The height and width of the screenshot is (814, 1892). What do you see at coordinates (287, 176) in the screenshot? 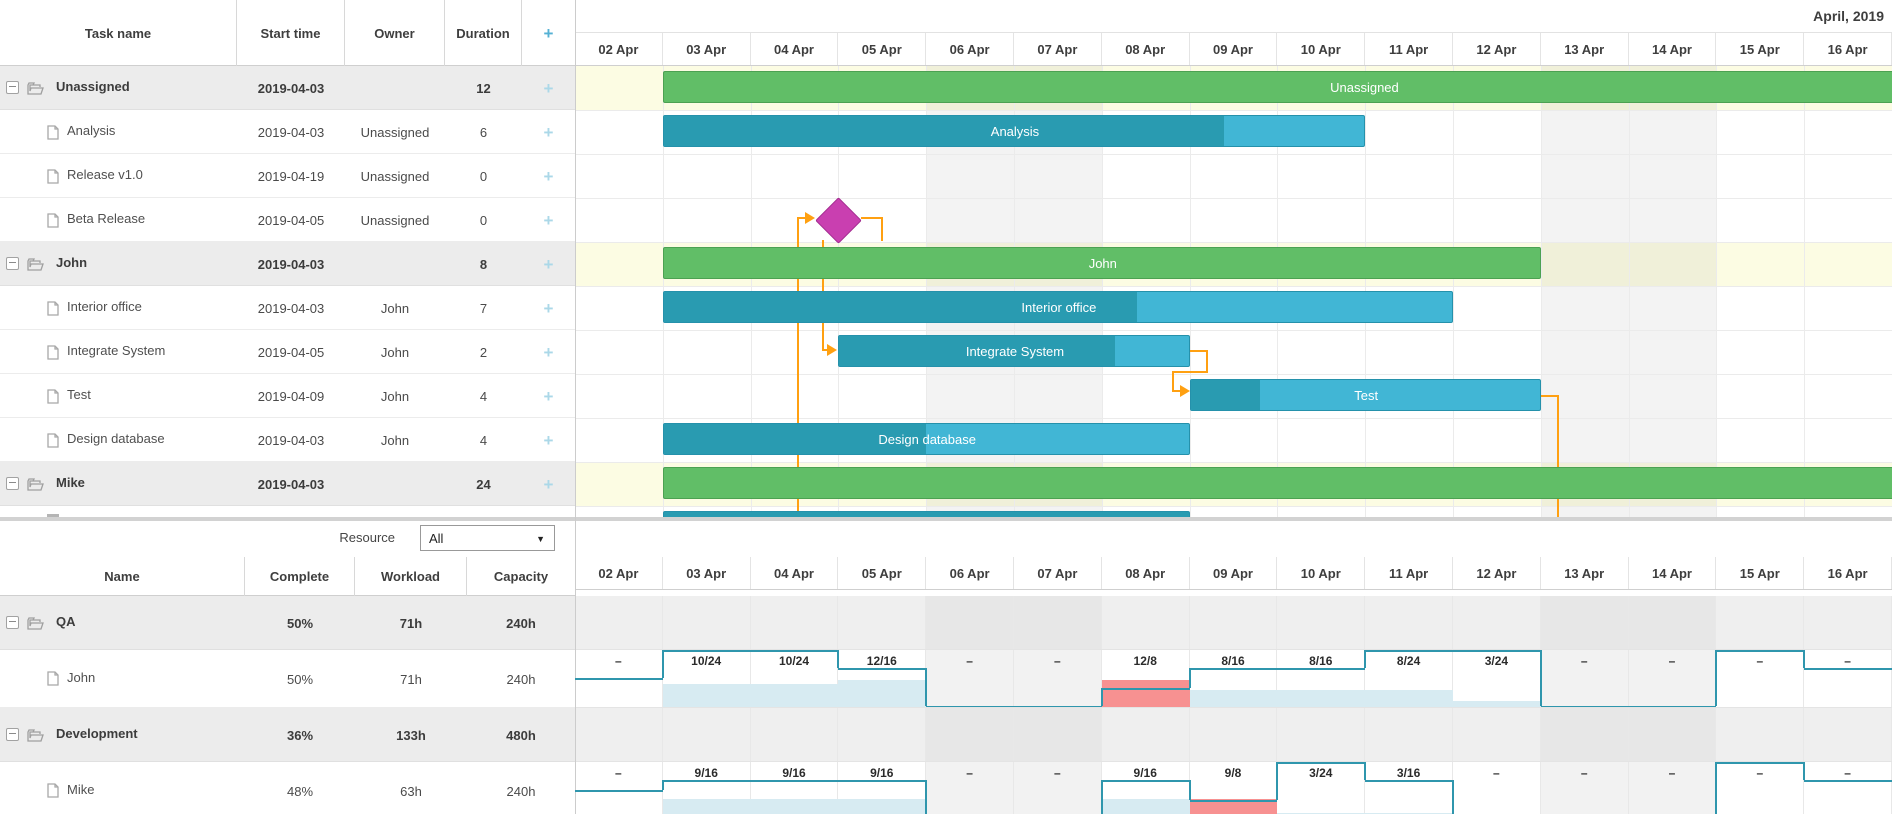
I see `task-row-release-v1-0: Release v1.0 2019-04-19 Unassigned 0 +` at bounding box center [287, 176].